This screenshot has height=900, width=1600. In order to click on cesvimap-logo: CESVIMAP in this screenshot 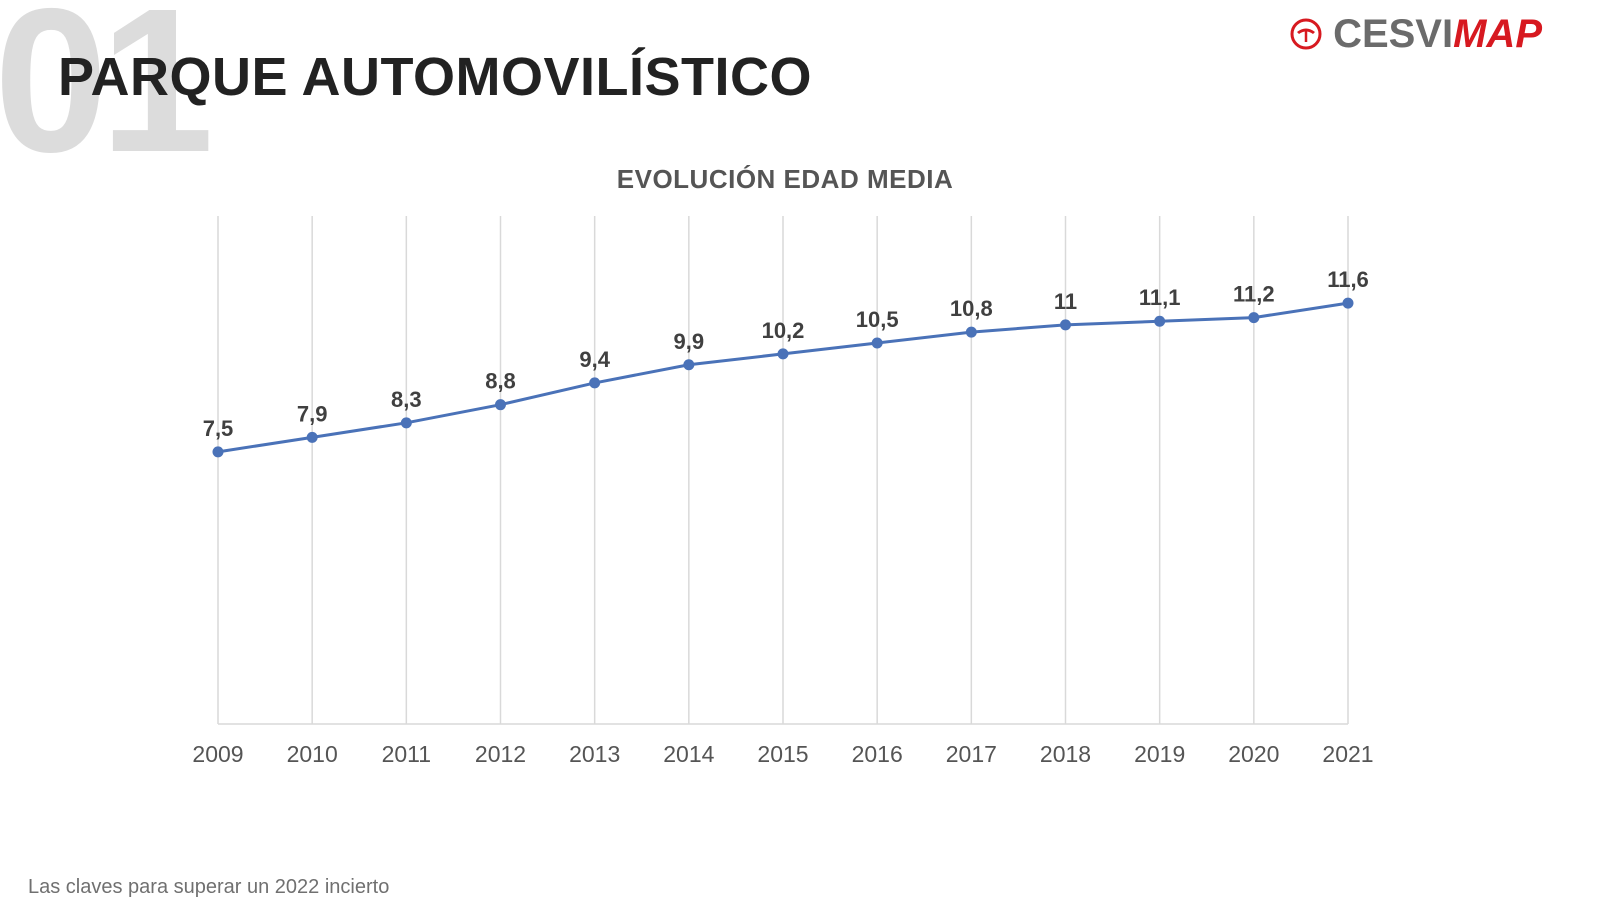, I will do `click(1415, 34)`.